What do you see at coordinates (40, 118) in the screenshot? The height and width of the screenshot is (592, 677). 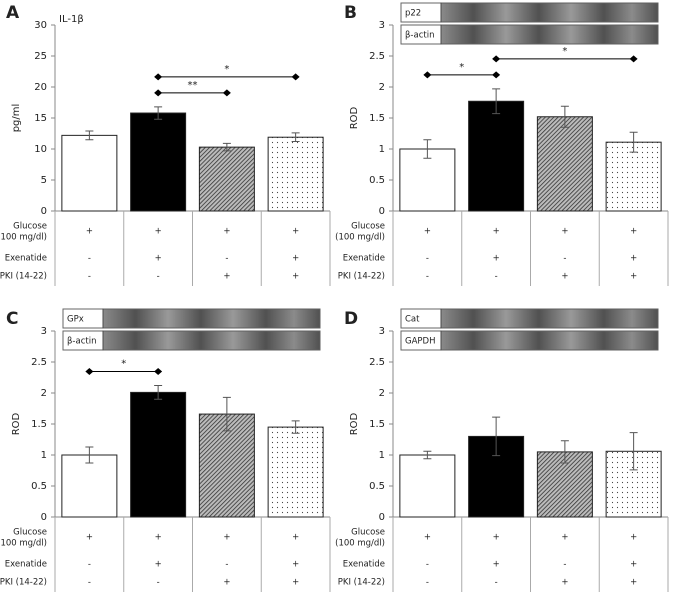 I see `y-tick-label: 15` at bounding box center [40, 118].